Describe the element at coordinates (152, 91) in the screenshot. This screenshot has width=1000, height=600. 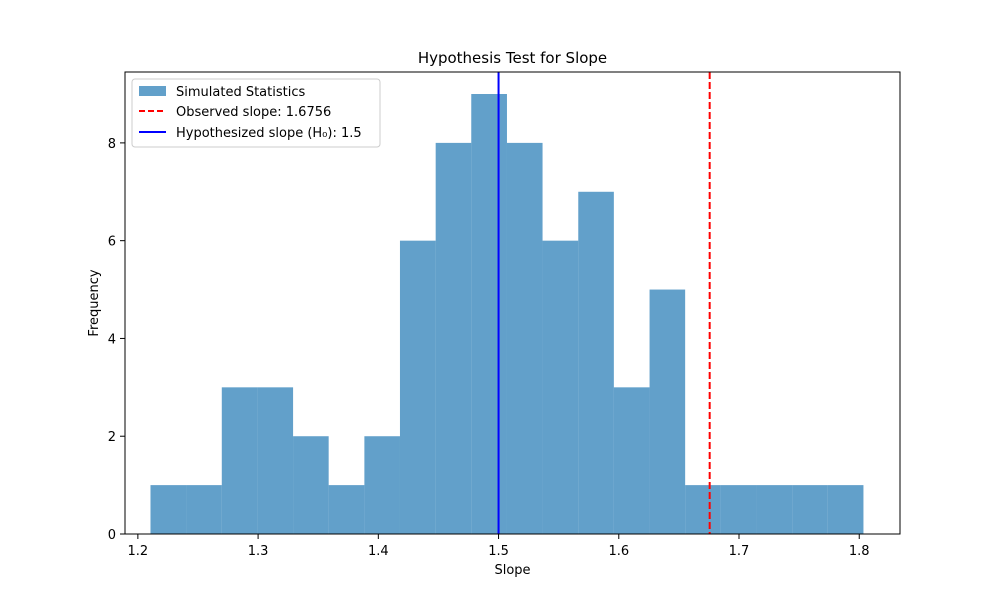
I see `legend-patch-simulated` at that location.